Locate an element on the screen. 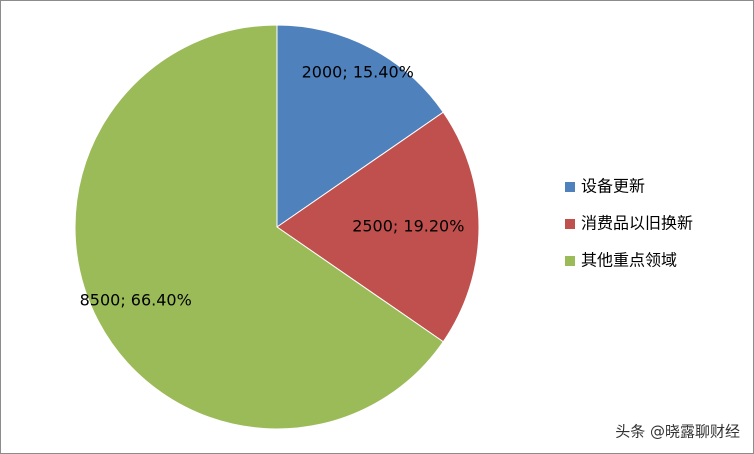  data-label: 2500; 19.20% is located at coordinates (408, 226).